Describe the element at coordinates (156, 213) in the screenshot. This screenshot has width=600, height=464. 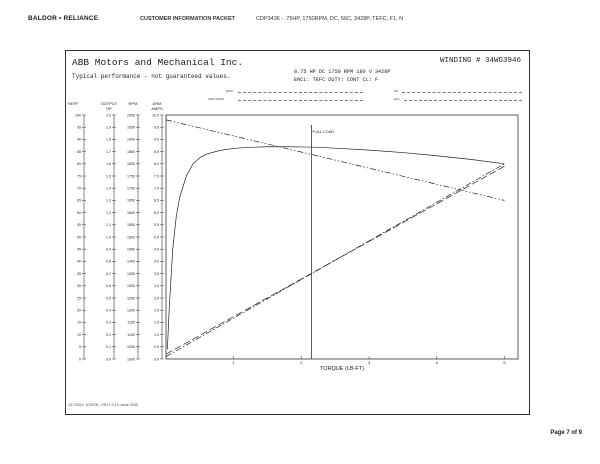
I see `axis-tick-label-amps: 6.0` at that location.